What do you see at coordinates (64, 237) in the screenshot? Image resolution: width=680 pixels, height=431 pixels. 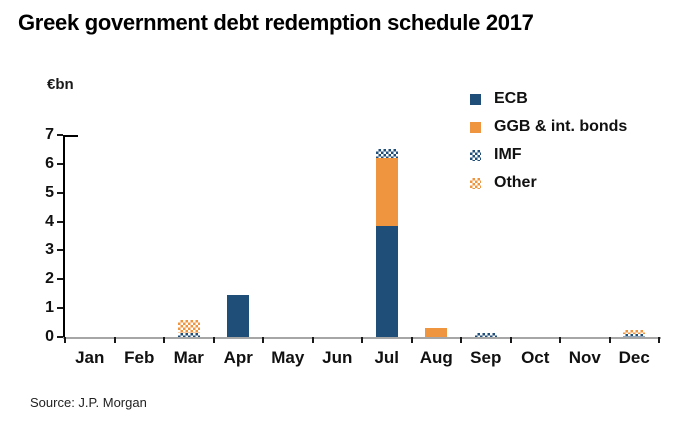 I see `y-axis-line` at bounding box center [64, 237].